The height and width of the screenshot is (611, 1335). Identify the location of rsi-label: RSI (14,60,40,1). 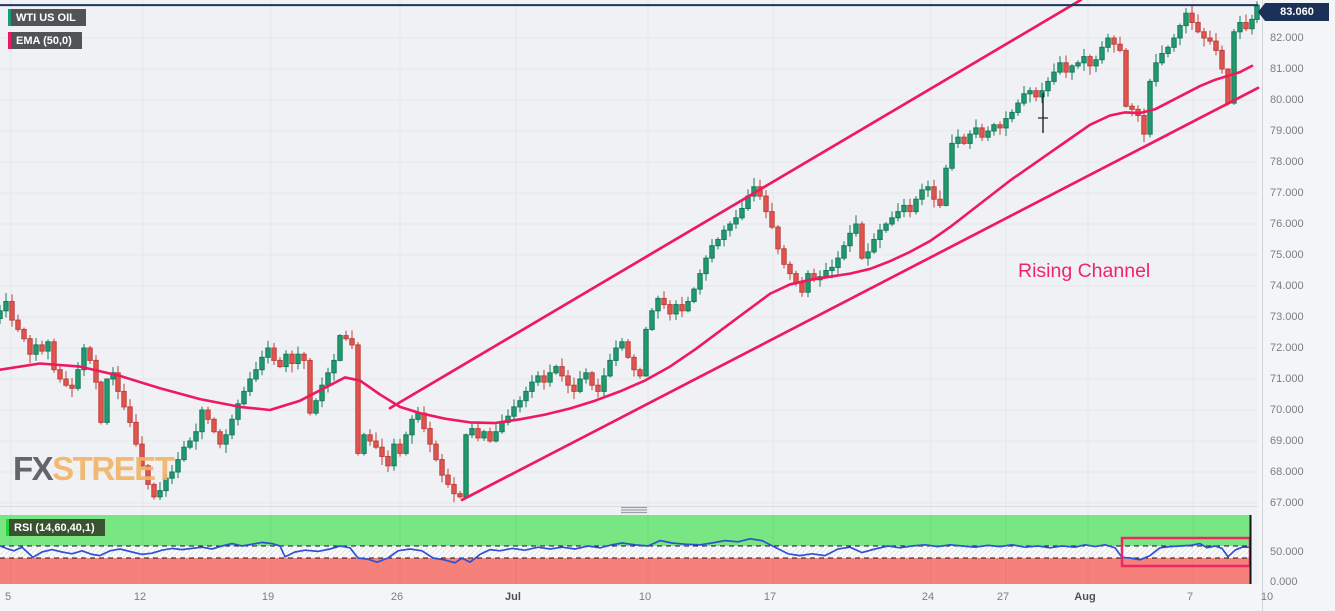
(54, 527).